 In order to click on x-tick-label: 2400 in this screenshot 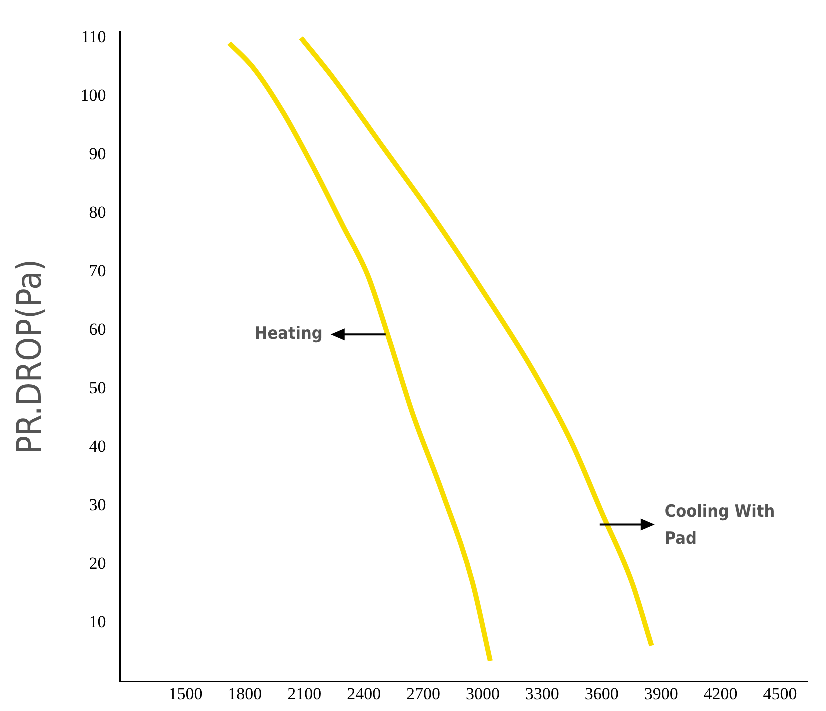, I will do `click(364, 694)`.